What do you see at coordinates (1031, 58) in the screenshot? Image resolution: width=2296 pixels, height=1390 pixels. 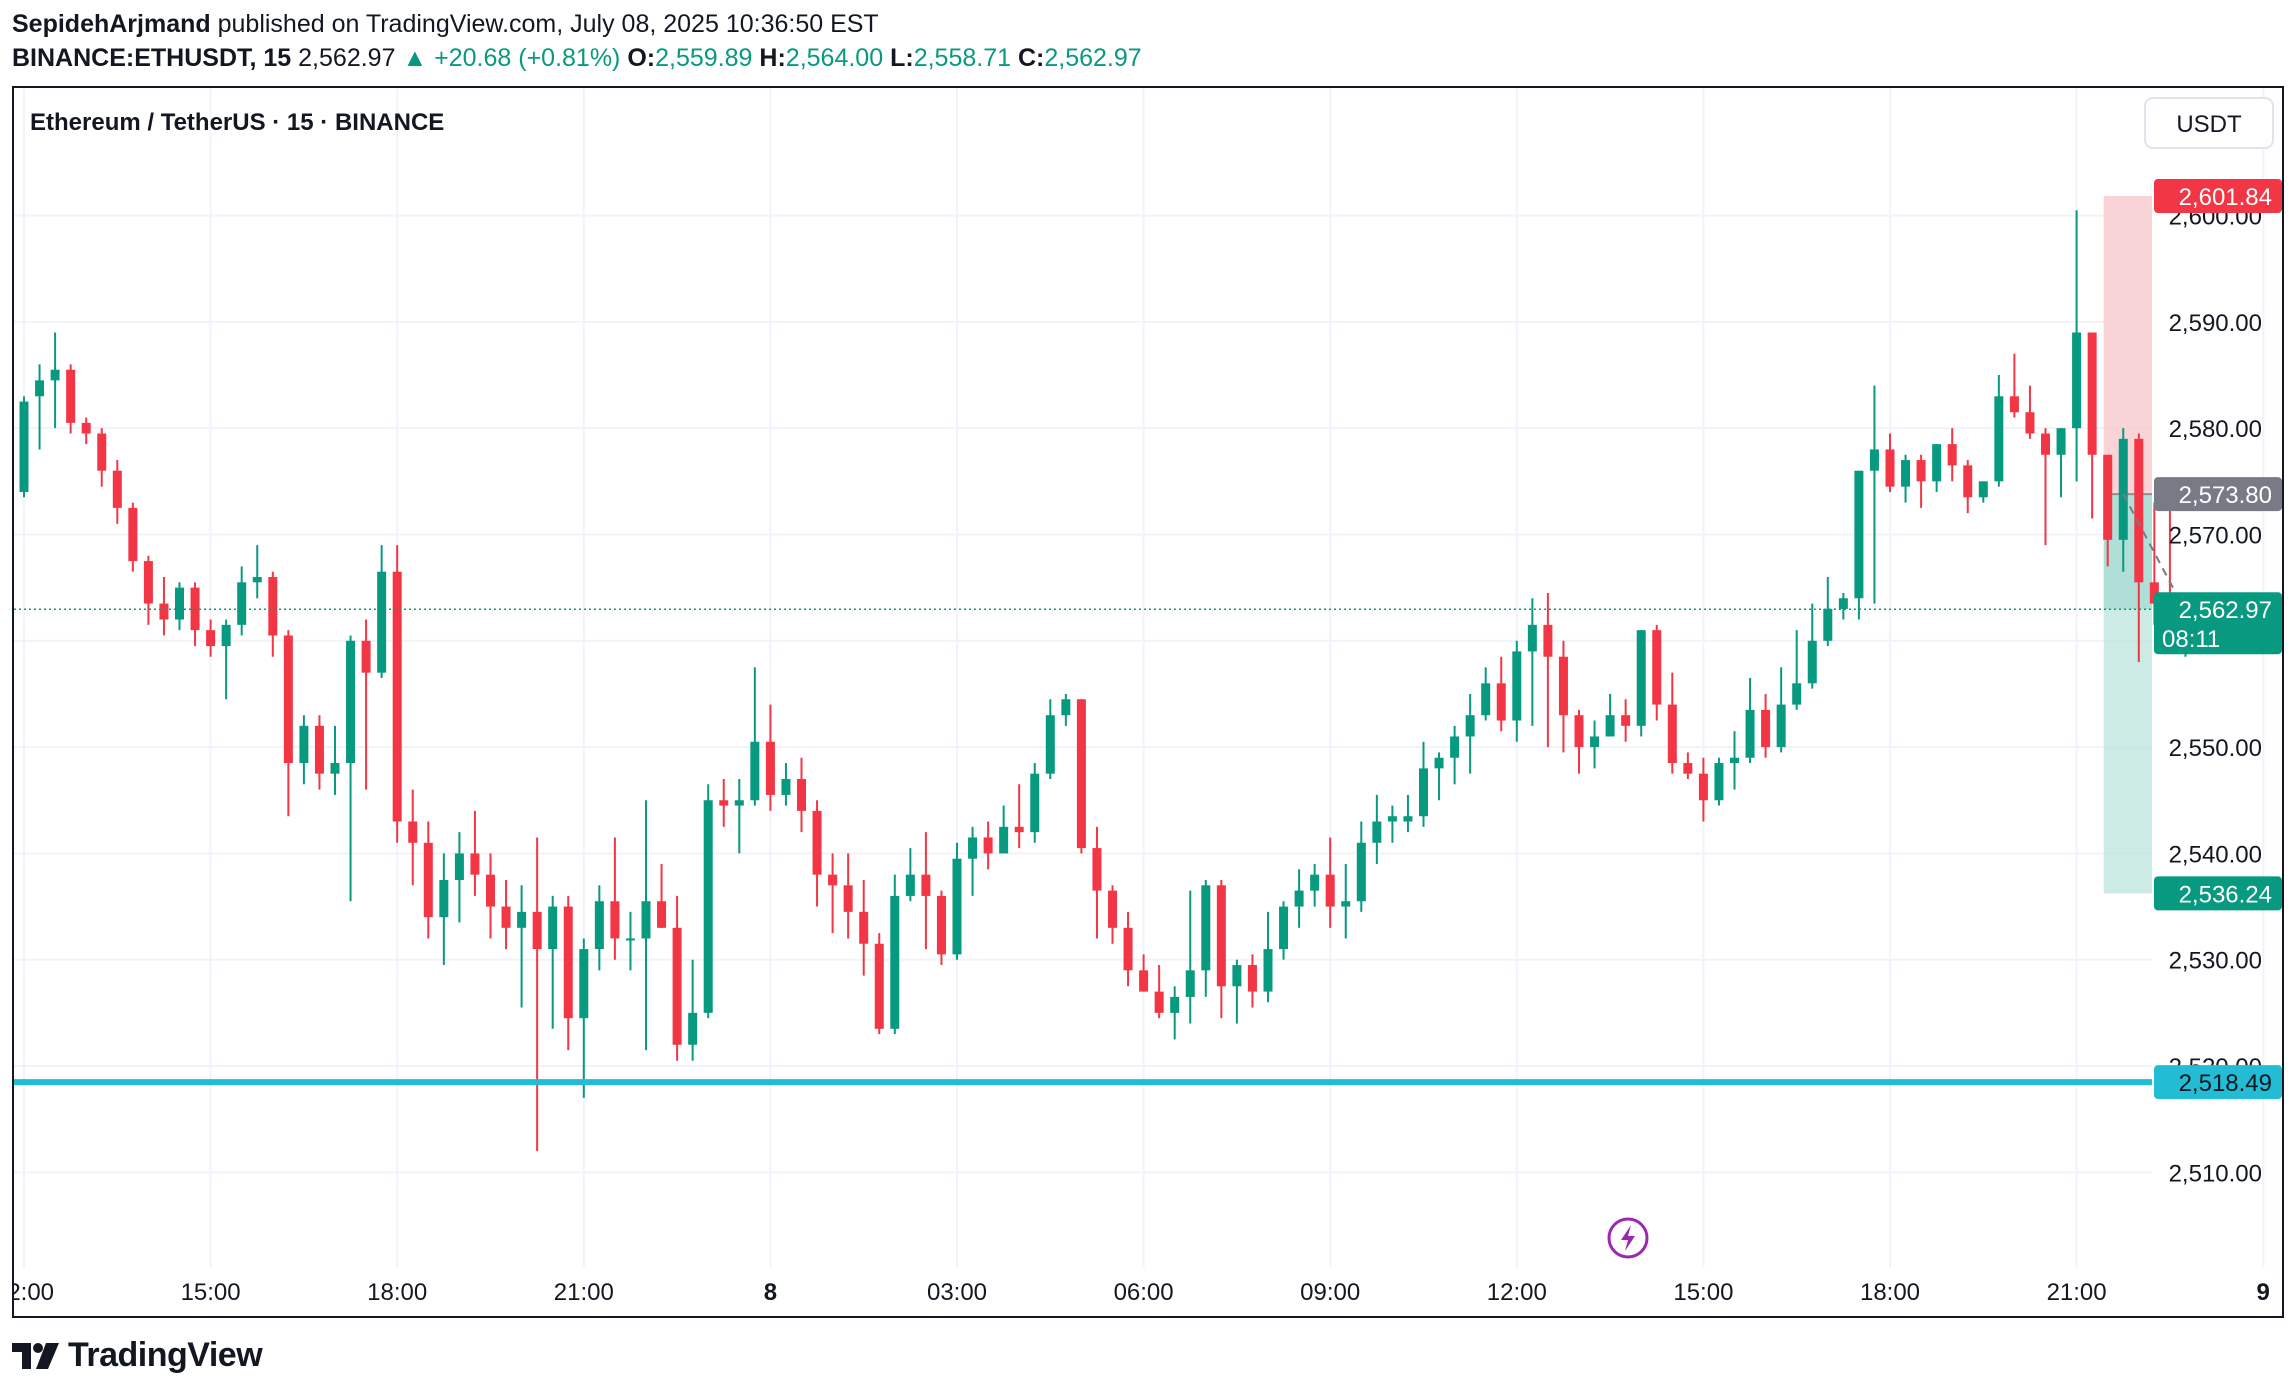 I see `close-label: C:` at bounding box center [1031, 58].